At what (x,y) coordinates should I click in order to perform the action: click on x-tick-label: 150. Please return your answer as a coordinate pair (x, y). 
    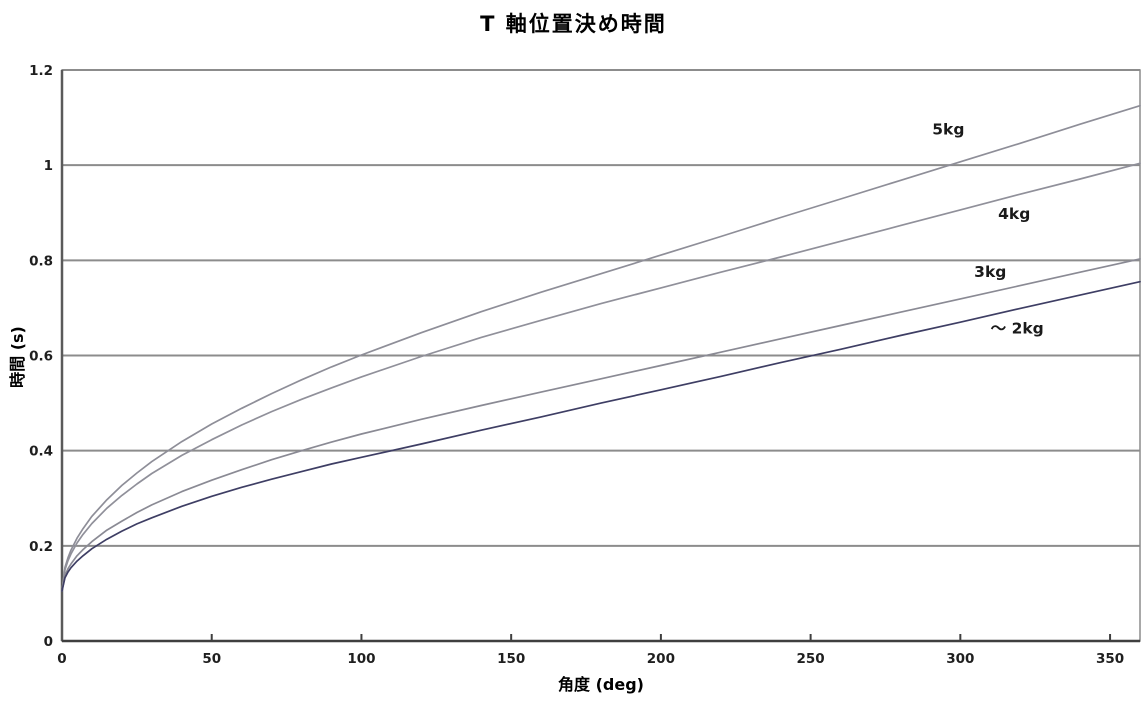
    Looking at the image, I should click on (511, 659).